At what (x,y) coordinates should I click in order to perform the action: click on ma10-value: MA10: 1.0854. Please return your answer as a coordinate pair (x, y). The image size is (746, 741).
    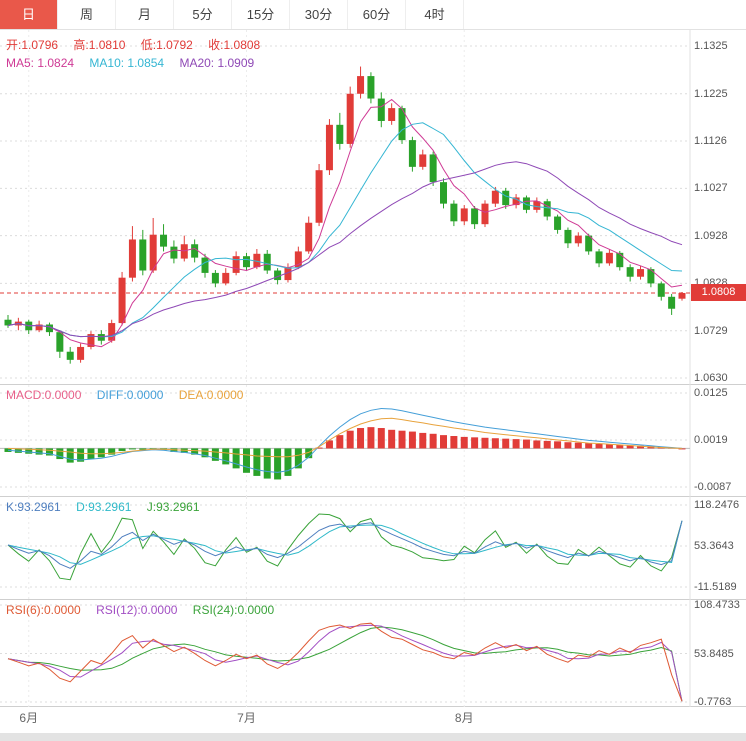
    Looking at the image, I should click on (127, 63).